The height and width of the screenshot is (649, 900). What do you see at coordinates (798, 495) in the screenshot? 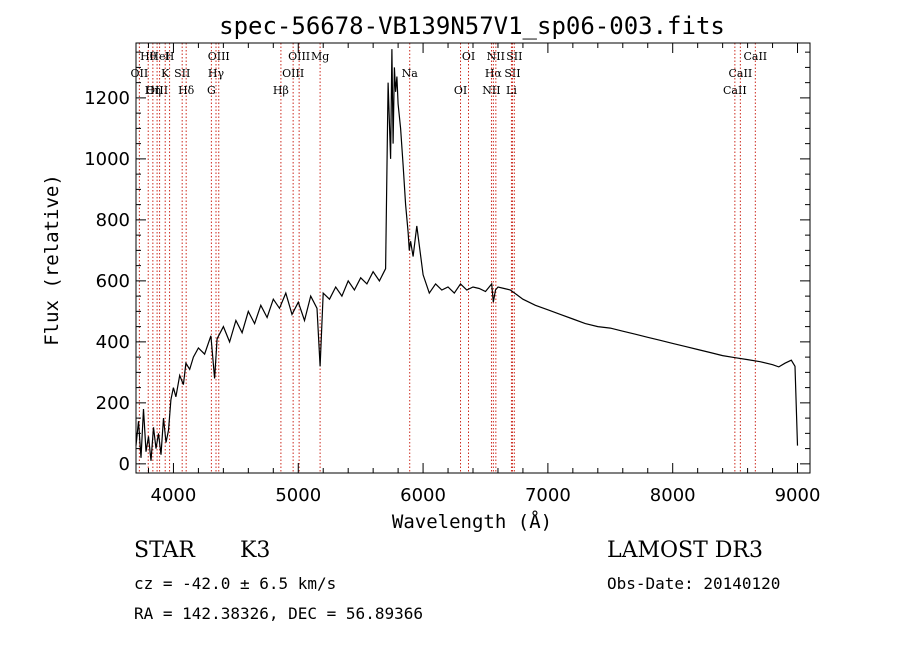
I see `x-tick-label: 9000` at bounding box center [798, 495].